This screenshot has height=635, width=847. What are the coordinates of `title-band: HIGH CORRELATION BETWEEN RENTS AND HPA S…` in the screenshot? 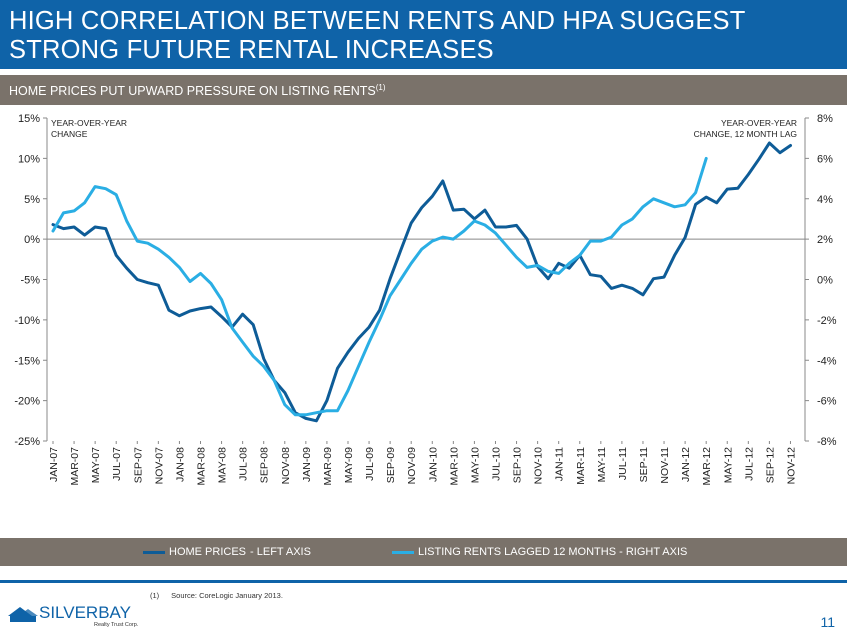 It's located at (423, 34).